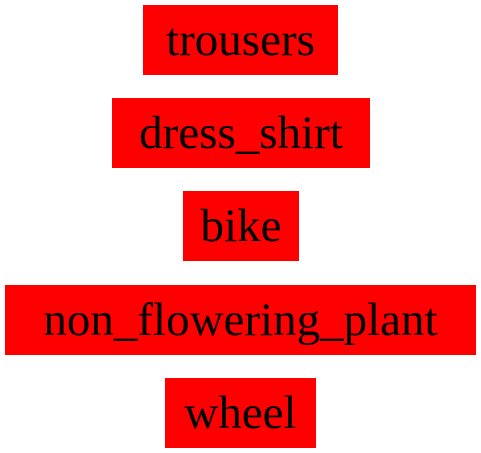  I want to click on label-trousers: trousers, so click(240, 40).